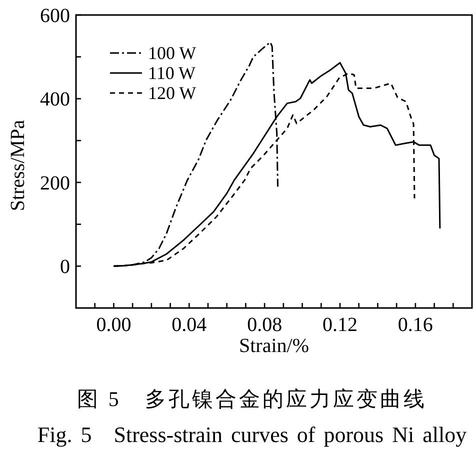 This screenshot has width=476, height=462. Describe the element at coordinates (18, 166) in the screenshot. I see `y-axis-title: Stress/MPa` at that location.